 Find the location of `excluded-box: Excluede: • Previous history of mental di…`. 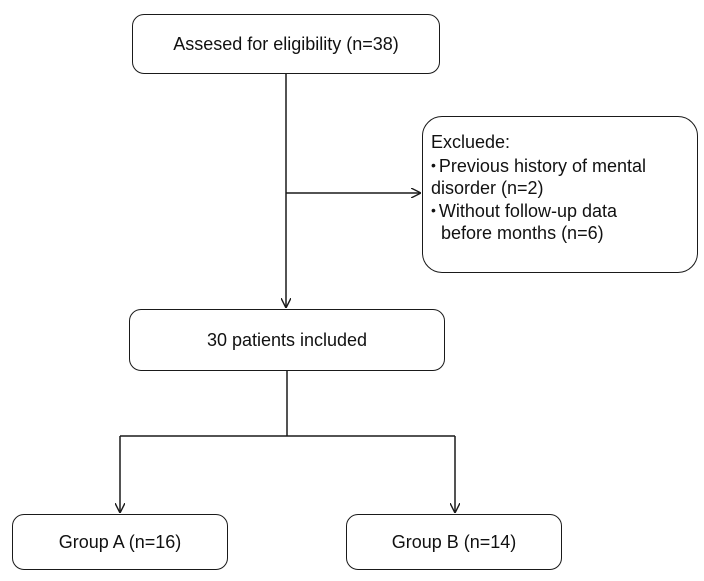

excluded-box: Excluede: • Previous history of mental di… is located at coordinates (560, 194).